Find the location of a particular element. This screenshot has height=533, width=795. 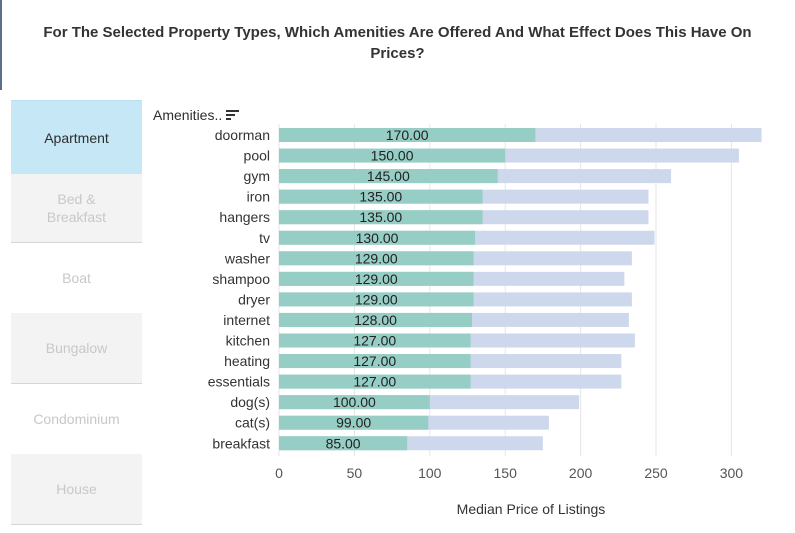

filter-button-apartment: Apartment is located at coordinates (76, 137).